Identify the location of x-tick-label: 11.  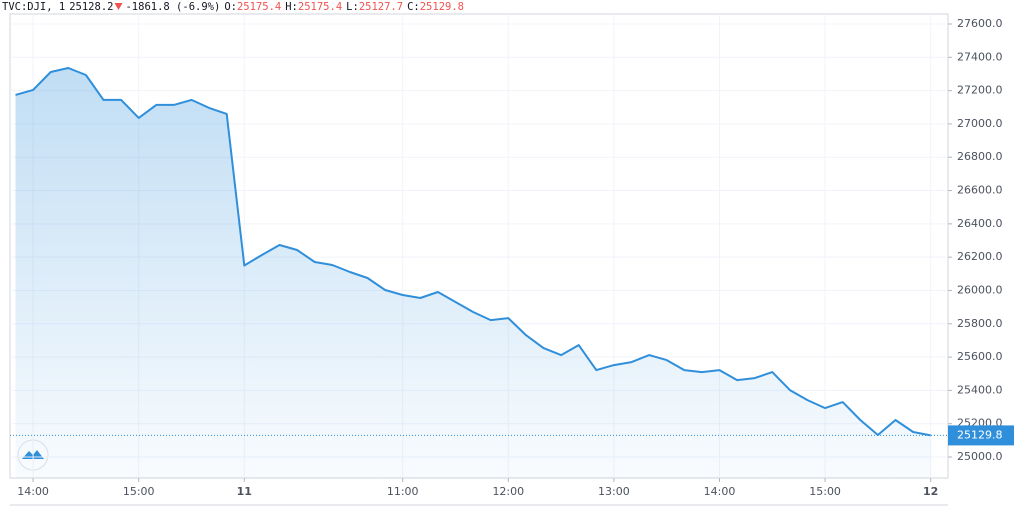
(244, 491).